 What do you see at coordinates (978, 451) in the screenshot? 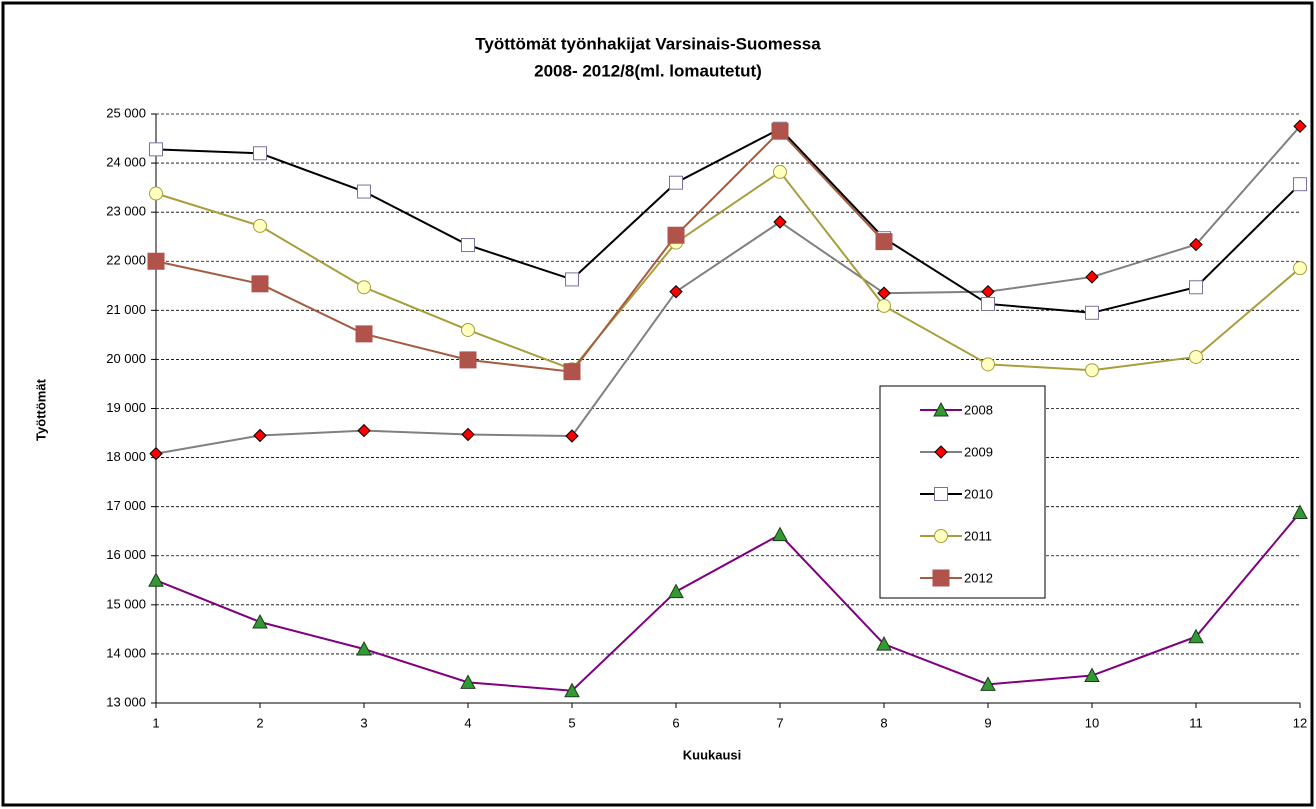
I see `legend-label: 2009` at bounding box center [978, 451].